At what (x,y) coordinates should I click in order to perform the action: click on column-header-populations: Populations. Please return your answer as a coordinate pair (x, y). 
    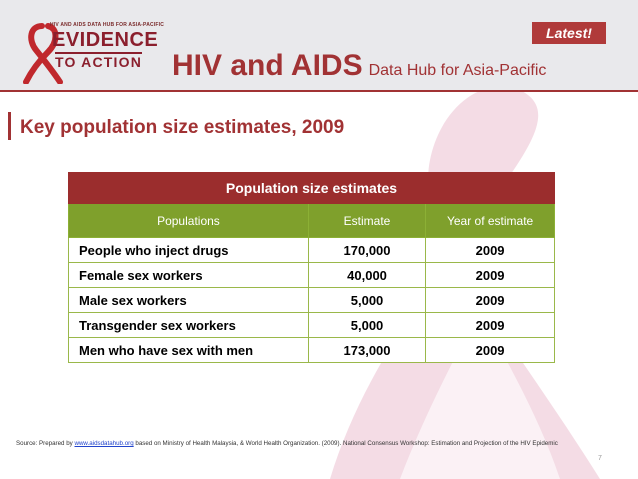
    Looking at the image, I should click on (188, 220).